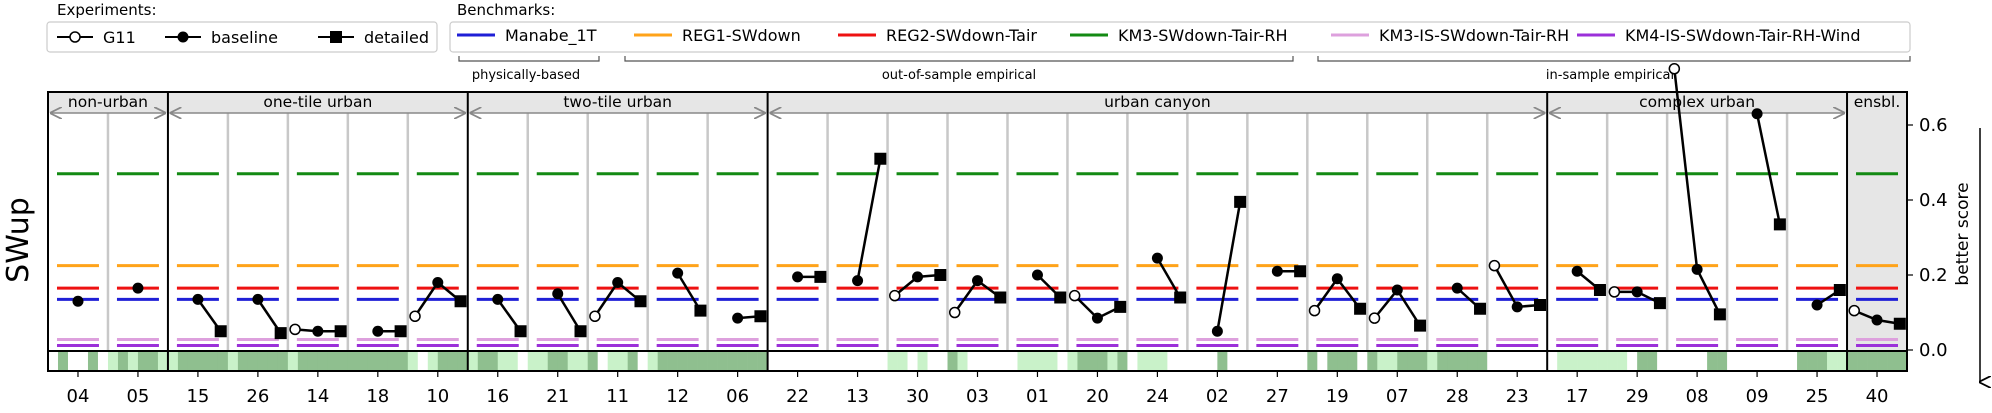  I want to click on group-label-1: one-tile urban, so click(317, 102).